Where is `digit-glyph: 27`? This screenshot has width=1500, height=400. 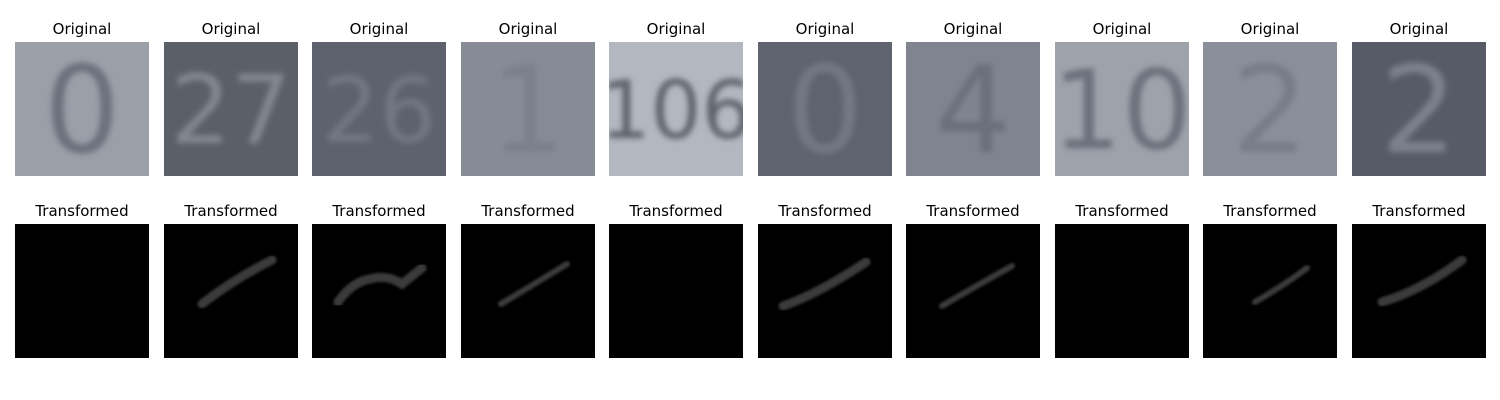
digit-glyph: 27 is located at coordinates (231, 111).